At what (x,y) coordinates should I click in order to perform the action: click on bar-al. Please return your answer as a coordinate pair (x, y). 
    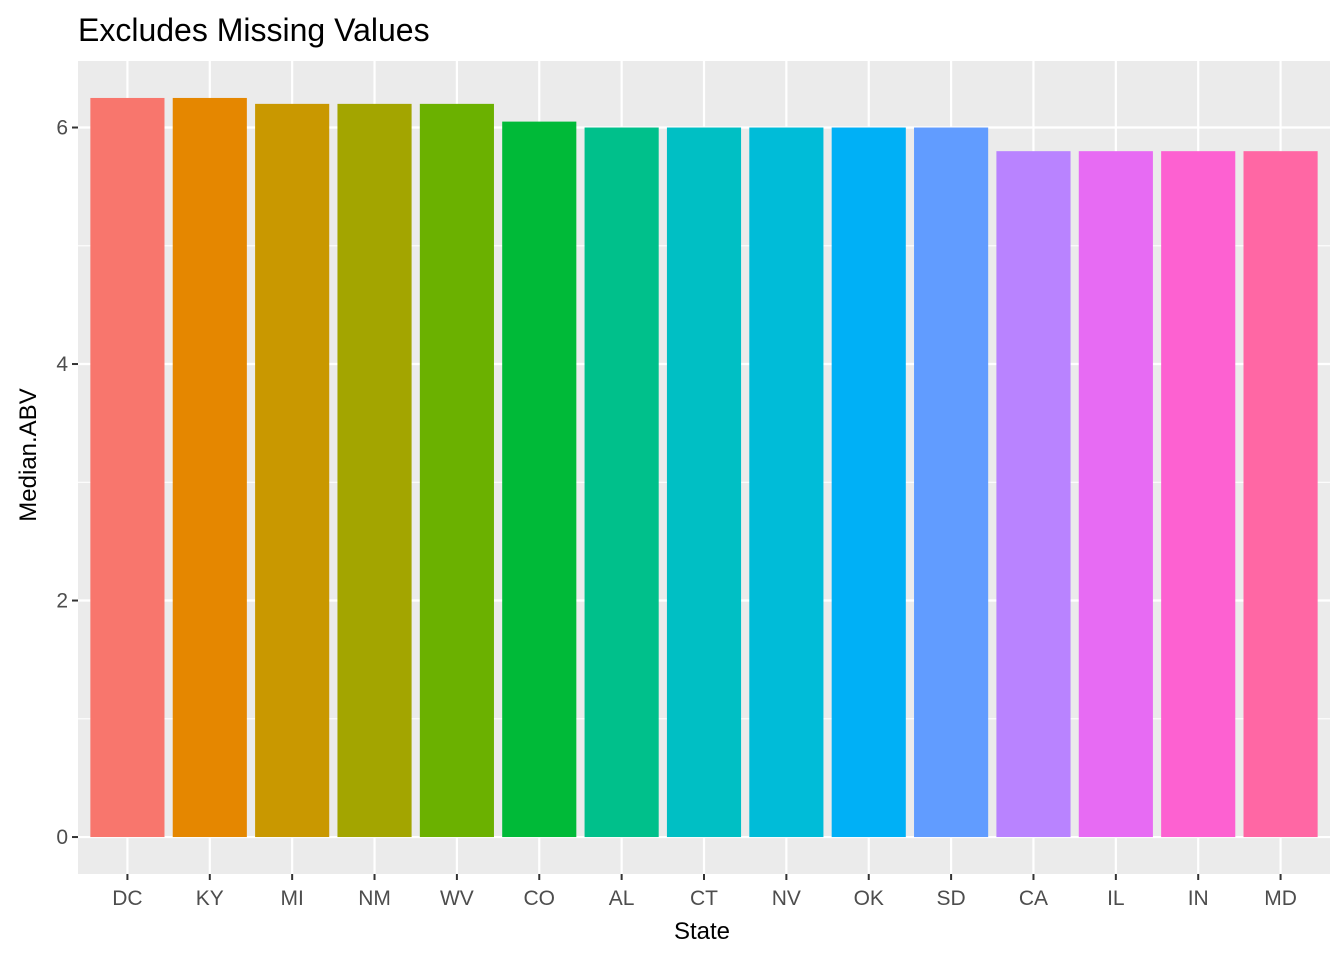
    Looking at the image, I should click on (621, 482).